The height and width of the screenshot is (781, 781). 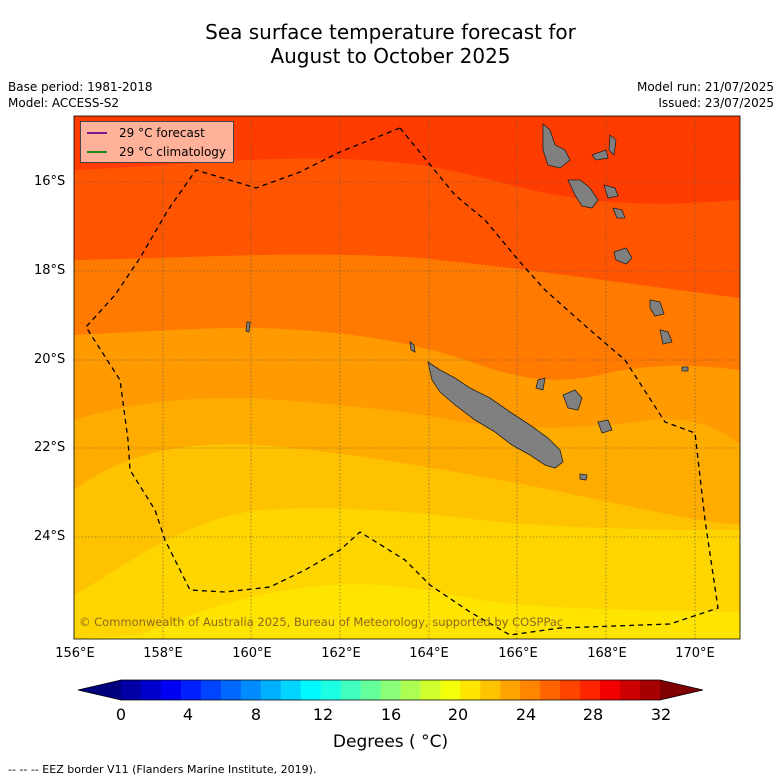 What do you see at coordinates (50, 536) in the screenshot?
I see `lat-label-24s: 24°S` at bounding box center [50, 536].